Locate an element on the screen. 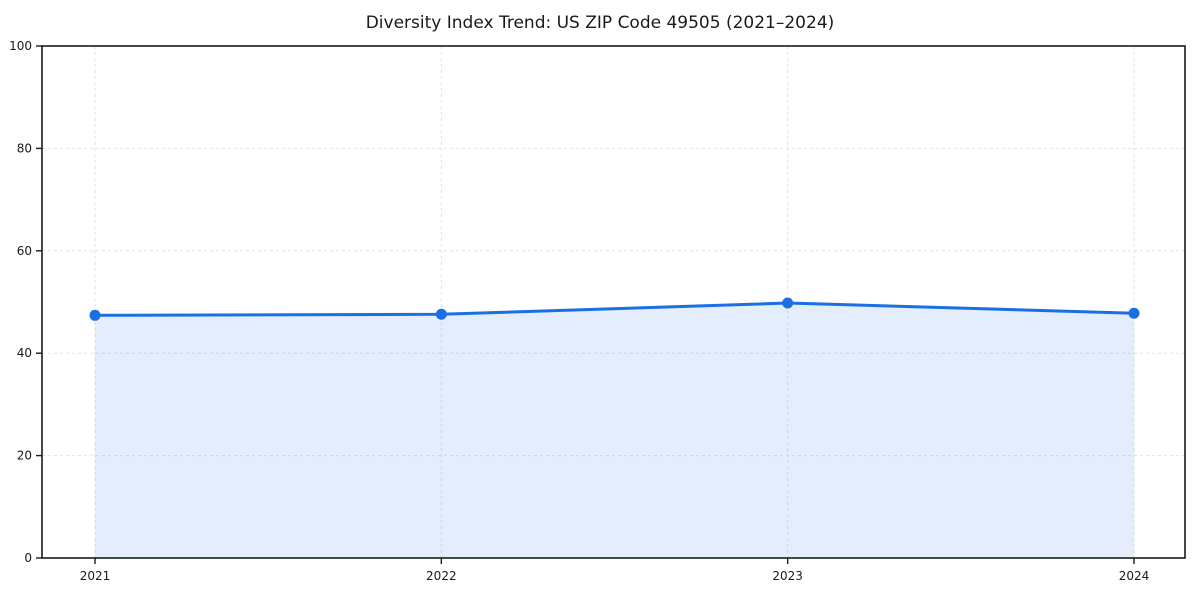  data-point-2022 is located at coordinates (441, 314).